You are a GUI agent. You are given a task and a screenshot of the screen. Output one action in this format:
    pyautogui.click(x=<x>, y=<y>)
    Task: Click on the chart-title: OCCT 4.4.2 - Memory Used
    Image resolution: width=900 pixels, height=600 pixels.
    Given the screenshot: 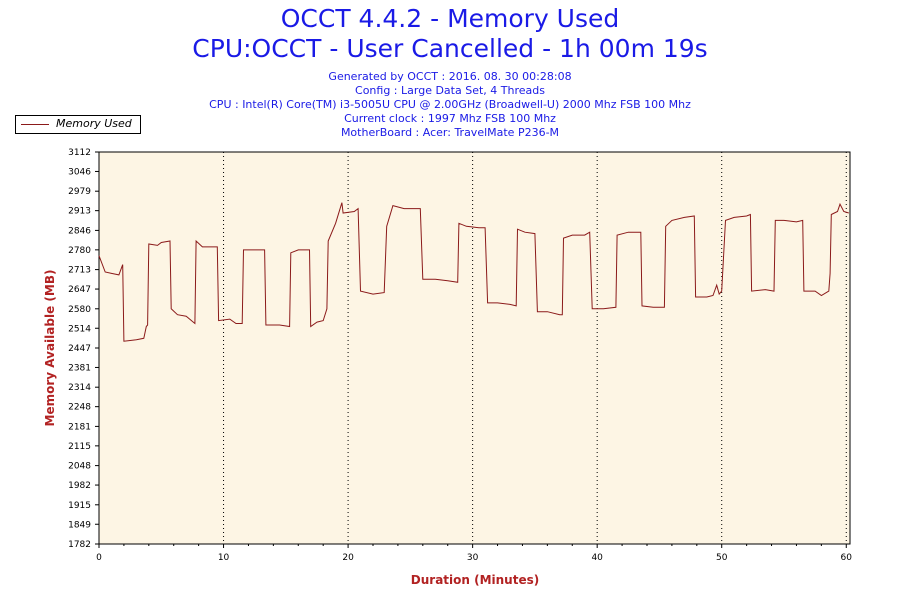 What is the action you would take?
    pyautogui.click(x=450, y=18)
    